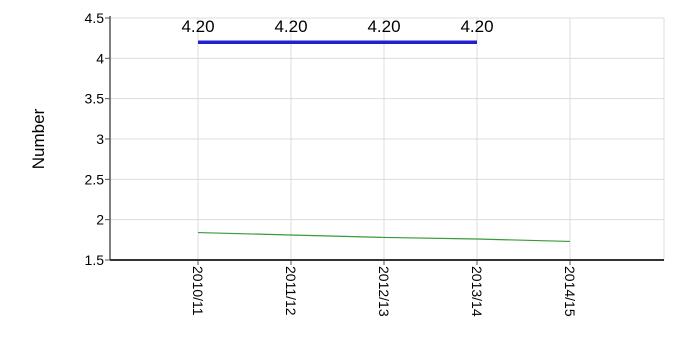 The image size is (678, 337). What do you see at coordinates (95, 18) in the screenshot?
I see `y-tick-label: 4.5` at bounding box center [95, 18].